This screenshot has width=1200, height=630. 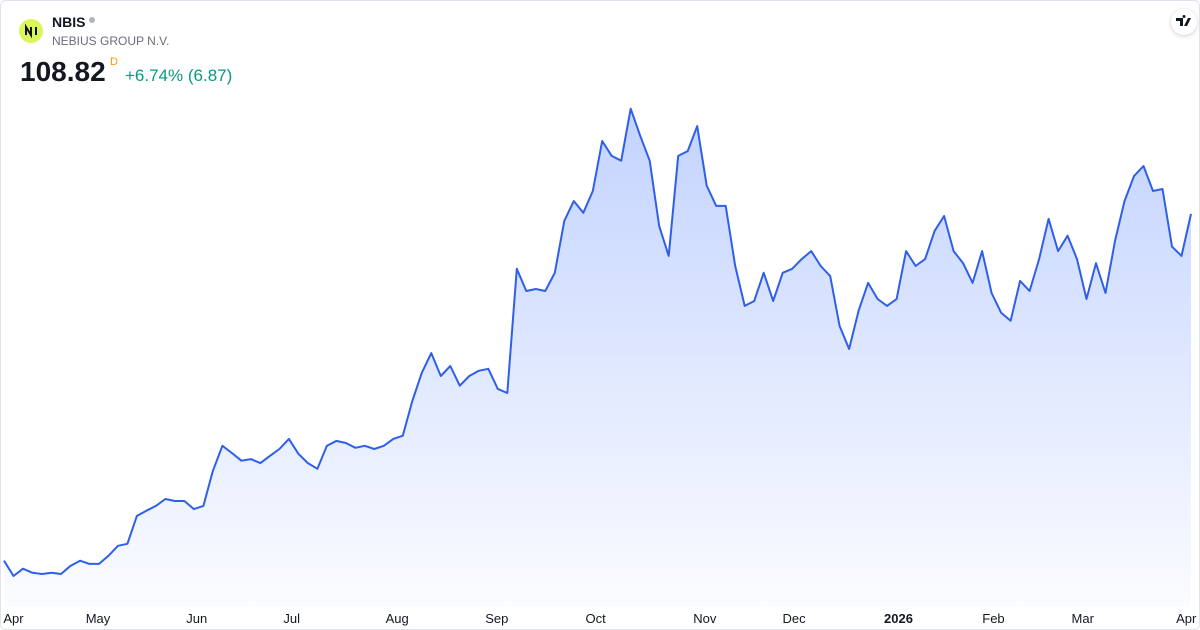 What do you see at coordinates (179, 75) in the screenshot?
I see `change: +6.74% (6.87)` at bounding box center [179, 75].